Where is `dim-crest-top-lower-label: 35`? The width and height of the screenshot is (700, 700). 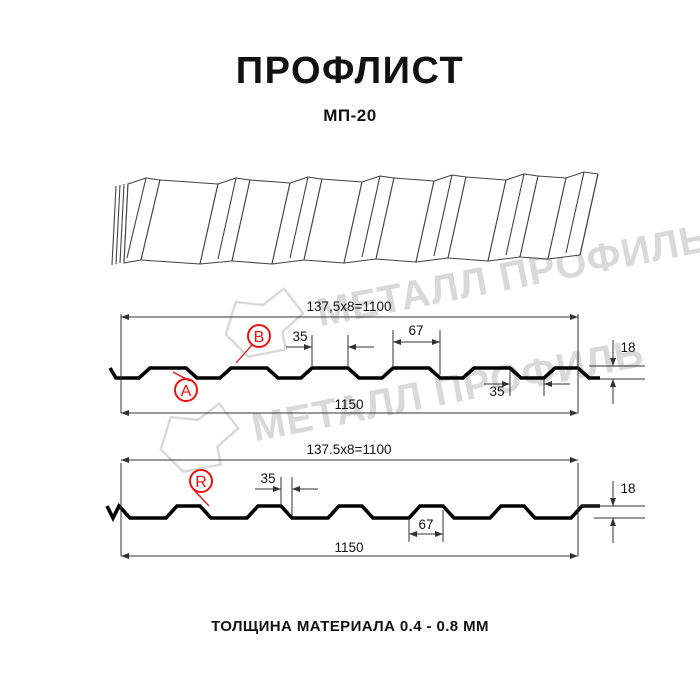 dim-crest-top-lower-label: 35 is located at coordinates (496, 391).